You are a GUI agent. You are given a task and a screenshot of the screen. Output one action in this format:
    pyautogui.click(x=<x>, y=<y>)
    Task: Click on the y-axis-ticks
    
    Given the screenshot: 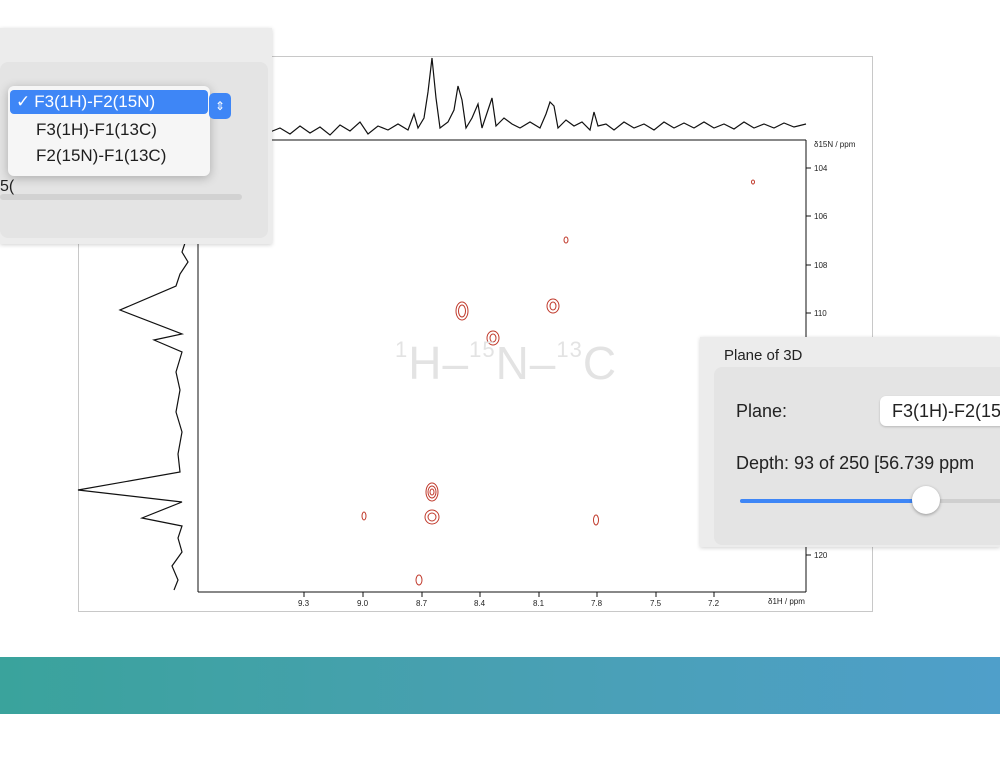 What is the action you would take?
    pyautogui.click(x=808, y=361)
    